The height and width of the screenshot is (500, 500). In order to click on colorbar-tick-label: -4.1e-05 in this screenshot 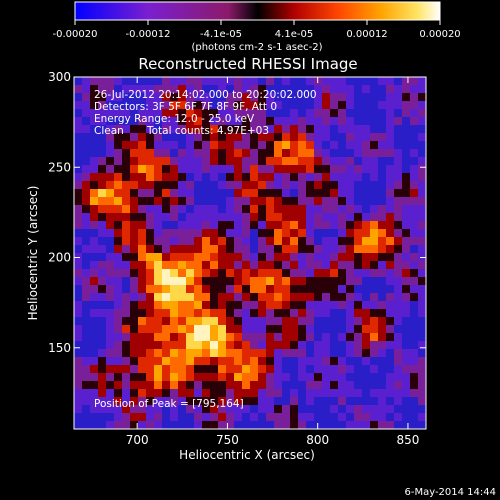, I will do `click(221, 34)`.